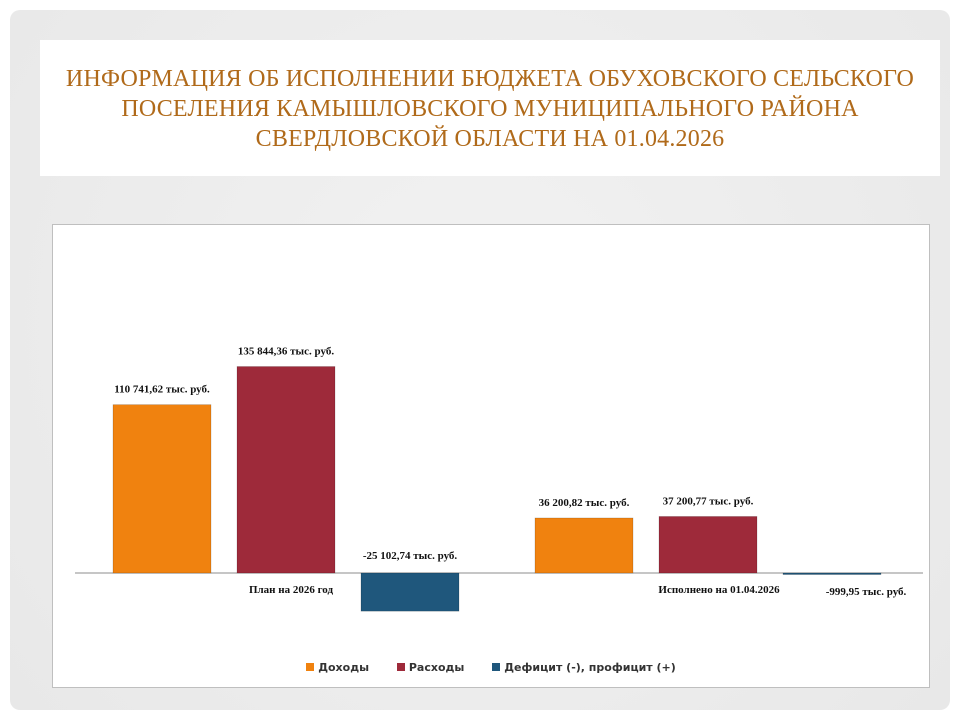 This screenshot has height=720, width=960. Describe the element at coordinates (590, 667) in the screenshot. I see `legend-label-deficit: Дефицит (-), профицит (+)` at that location.